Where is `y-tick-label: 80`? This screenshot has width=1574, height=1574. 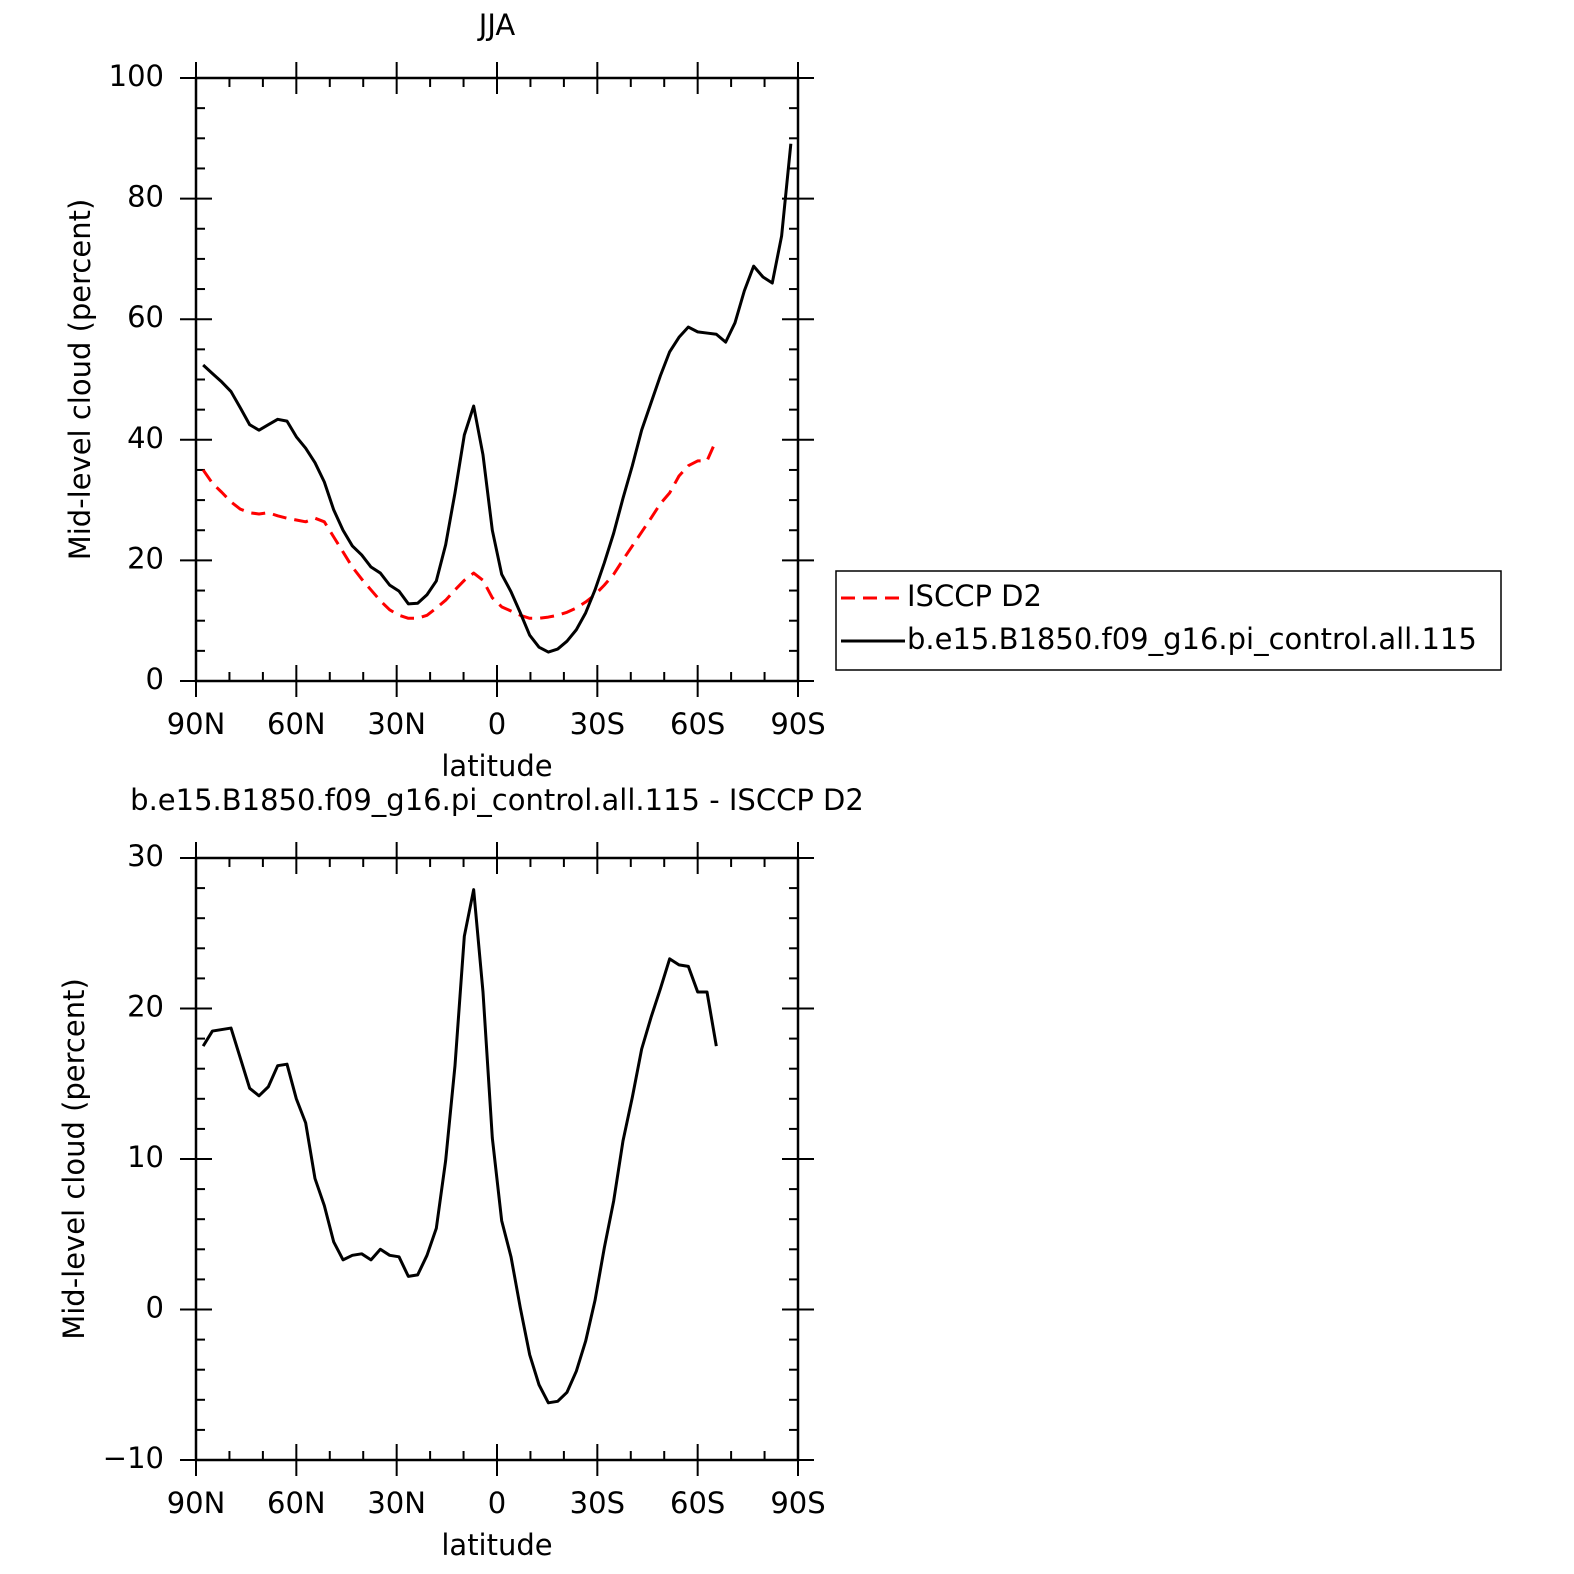
y-tick-label: 80 is located at coordinates (145, 197).